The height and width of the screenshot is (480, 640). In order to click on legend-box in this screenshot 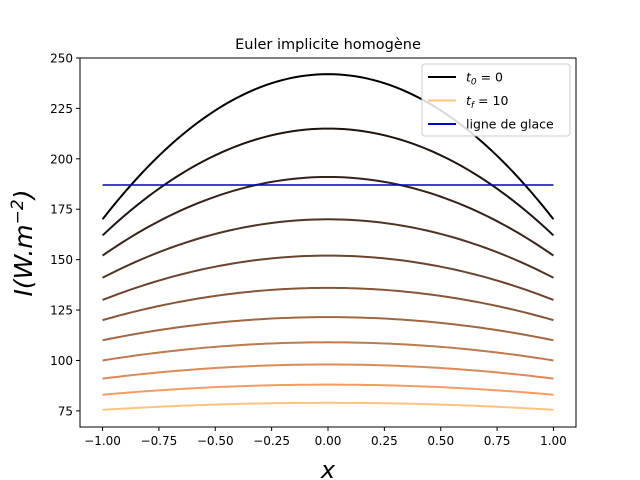, I will do `click(496, 100)`.